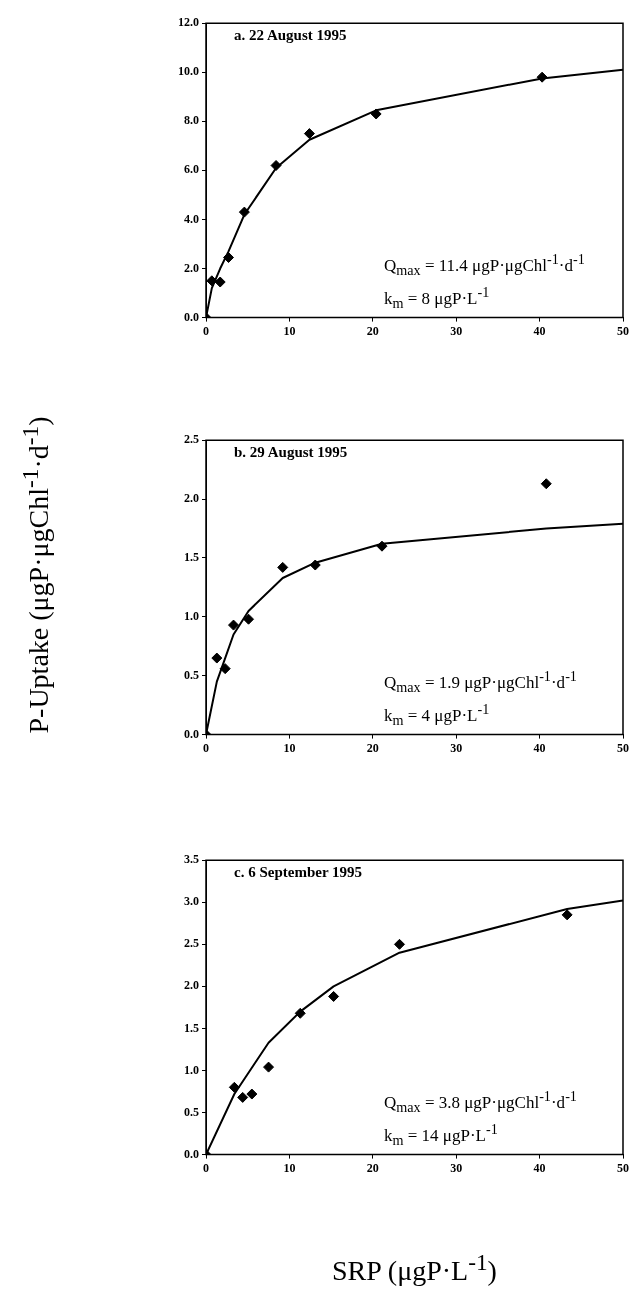 This screenshot has width=635, height=1305. Describe the element at coordinates (441, 1135) in the screenshot. I see `annotation: k$_{m}$ = 14 μgP·L$^{-1}$` at that location.